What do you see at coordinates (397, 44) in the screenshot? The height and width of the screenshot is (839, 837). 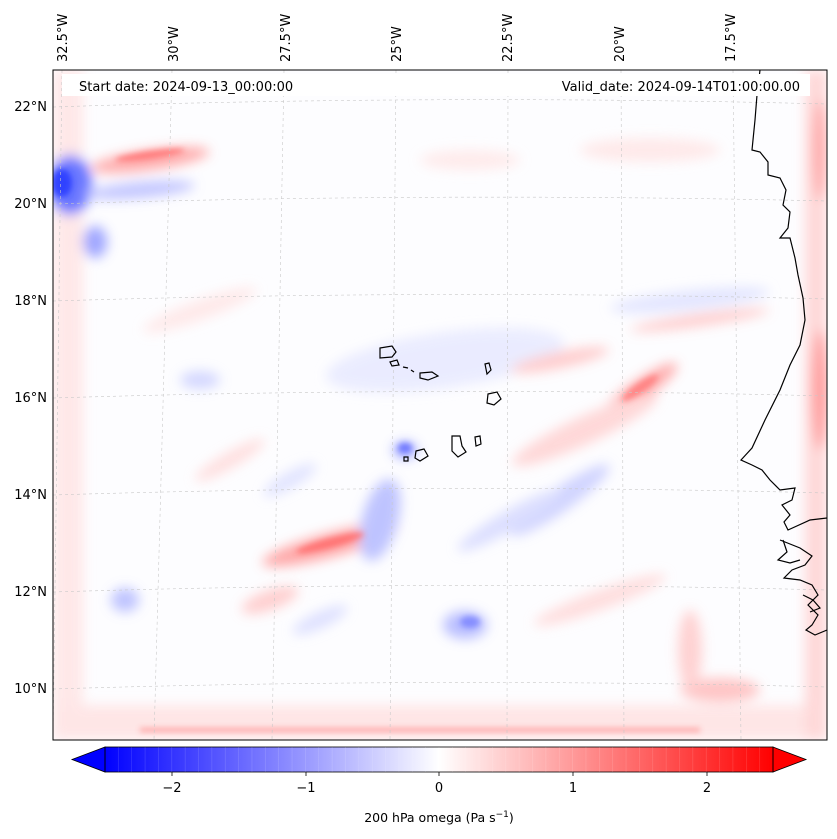 I see `lon-label: 25°W` at bounding box center [397, 44].